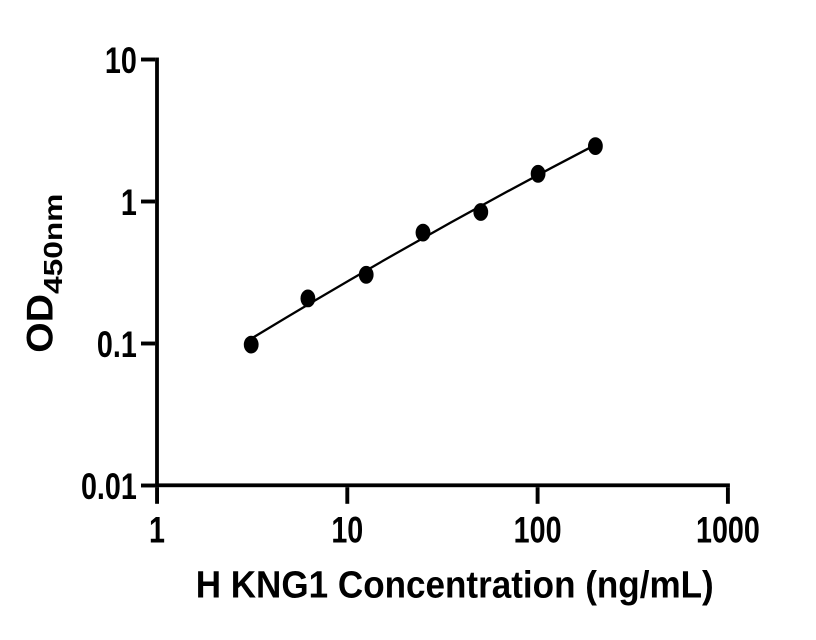  I want to click on svg-text: 1000, so click(728, 531).